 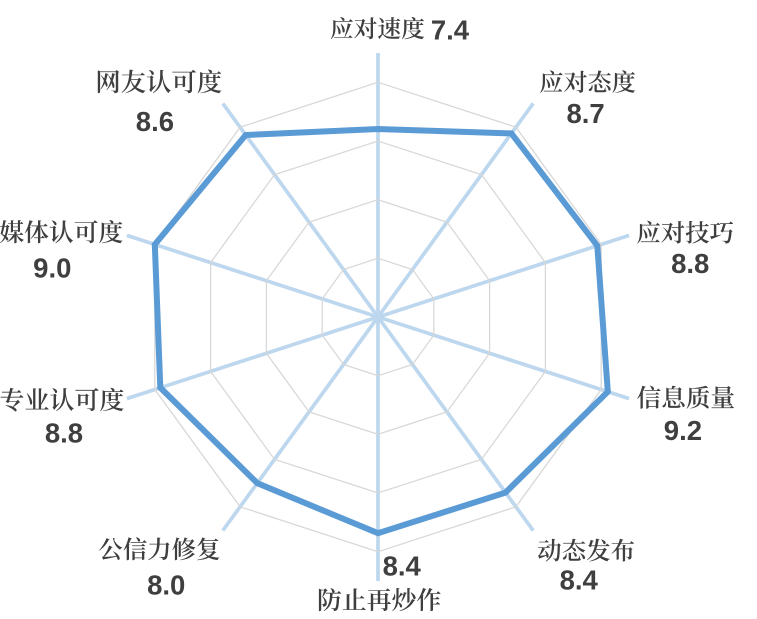 What do you see at coordinates (683, 430) in the screenshot?
I see `svg-text: 9.2` at bounding box center [683, 430].